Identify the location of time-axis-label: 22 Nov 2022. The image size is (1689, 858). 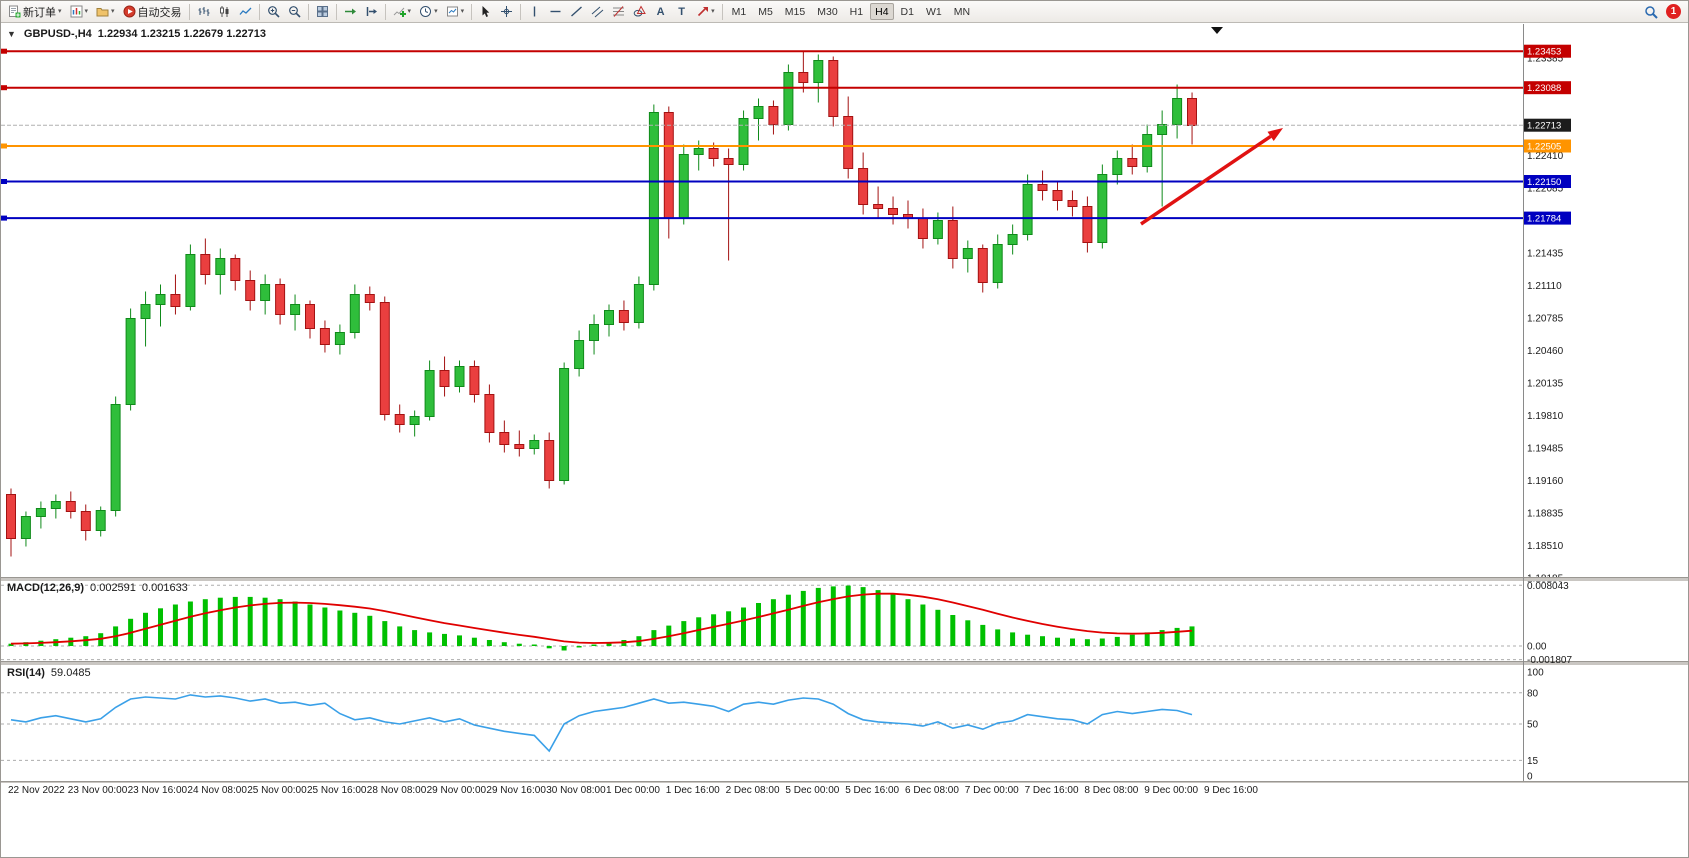
(36, 790).